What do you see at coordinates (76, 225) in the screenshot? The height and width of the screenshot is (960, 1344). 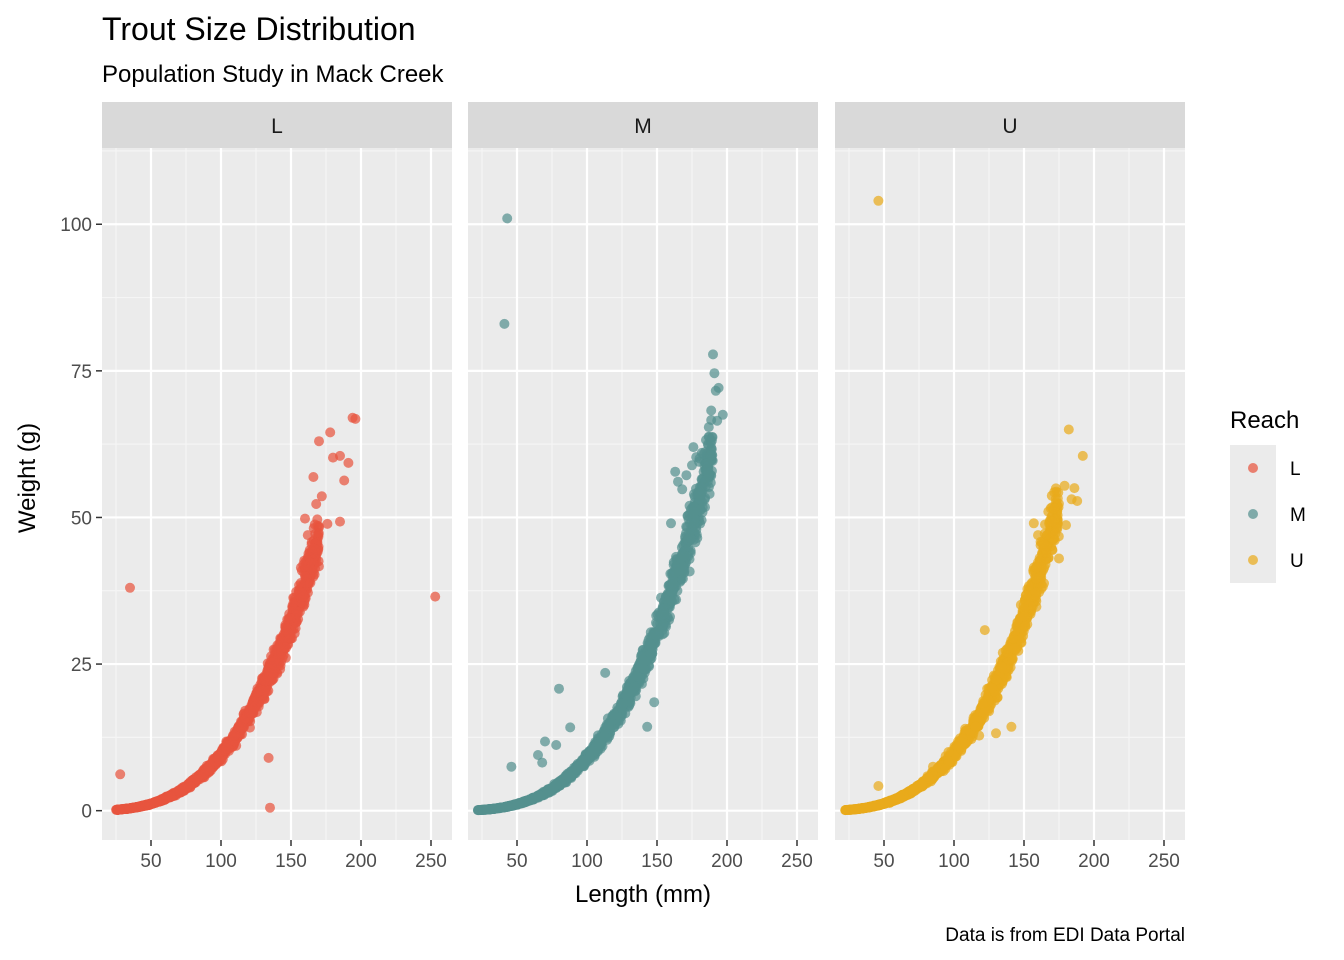 I see `y-tick-label: 100` at bounding box center [76, 225].